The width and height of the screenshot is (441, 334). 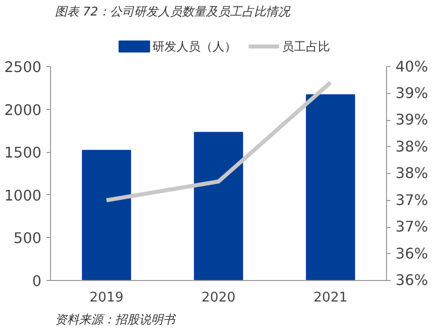 What do you see at coordinates (173, 11) in the screenshot?
I see `chart-title: 图表 72：公司研发人员数量及员工占比情况` at bounding box center [173, 11].